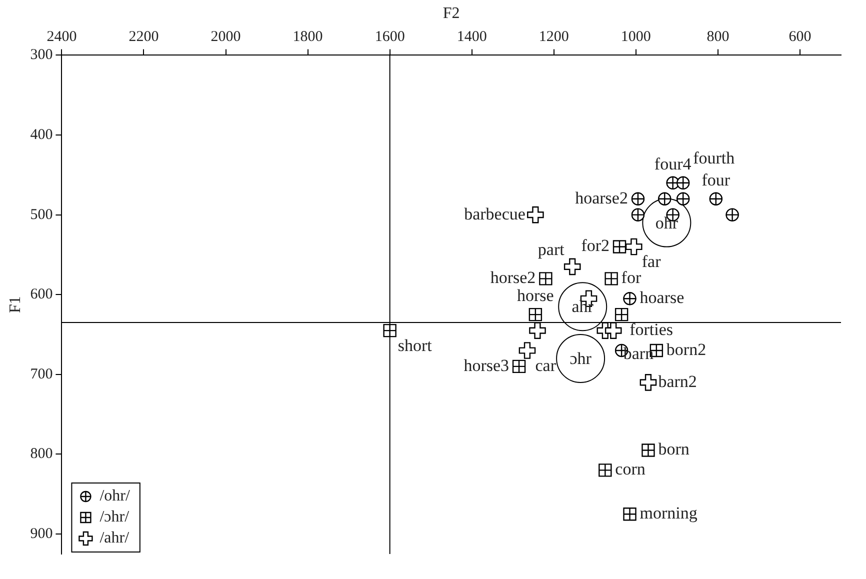 The width and height of the screenshot is (866, 579). Describe the element at coordinates (638, 354) in the screenshot. I see `data-label: barn` at that location.